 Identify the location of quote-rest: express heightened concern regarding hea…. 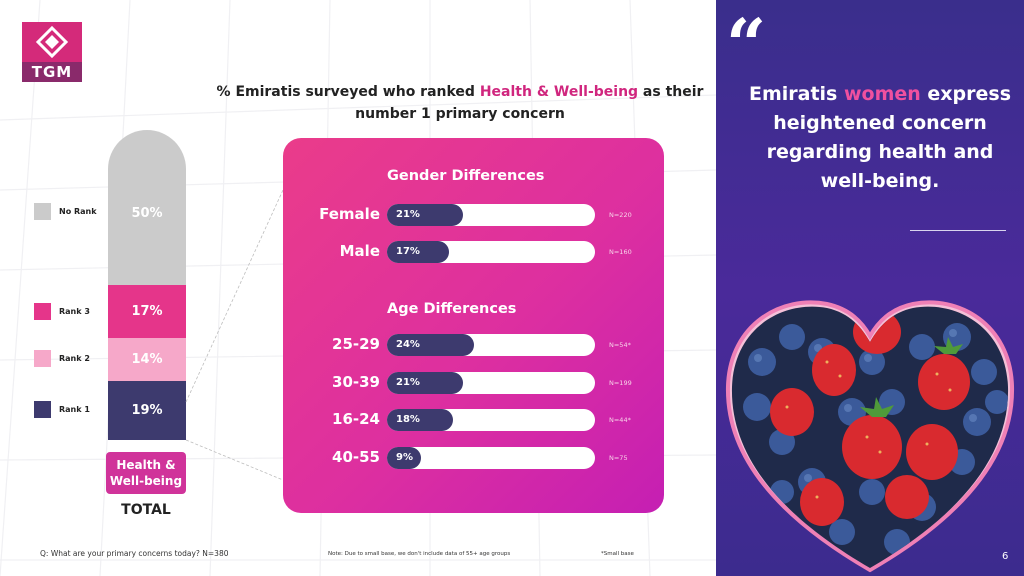
(889, 137).